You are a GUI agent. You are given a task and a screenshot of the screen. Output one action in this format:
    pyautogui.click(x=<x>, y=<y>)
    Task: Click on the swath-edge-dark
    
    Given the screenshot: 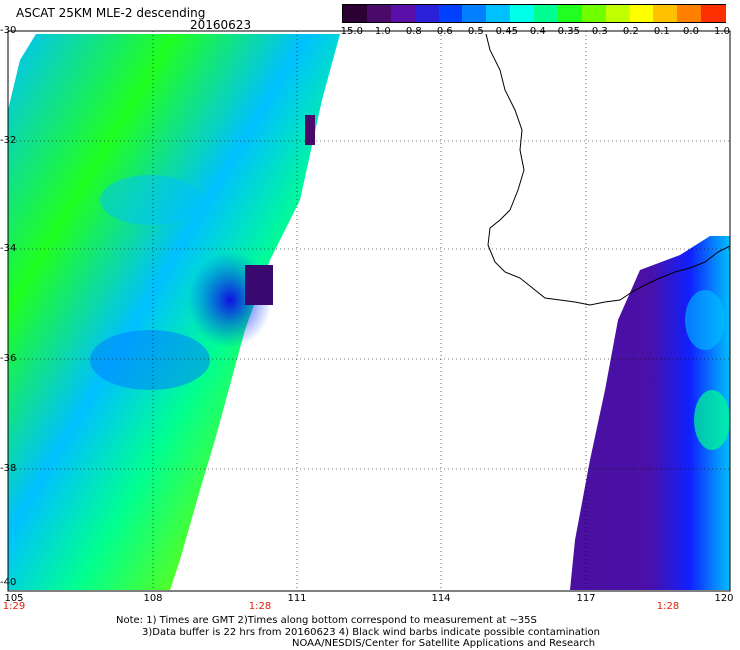 What is the action you would take?
    pyautogui.click(x=310, y=130)
    